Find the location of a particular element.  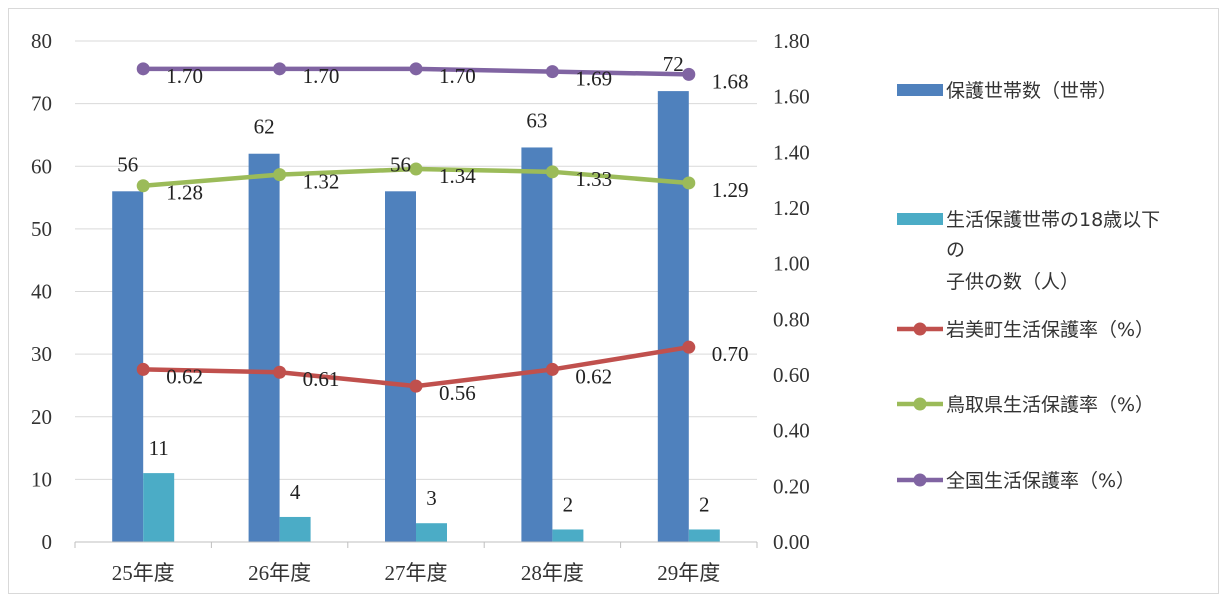

y-right-tick-label: 1.60 is located at coordinates (791, 97).